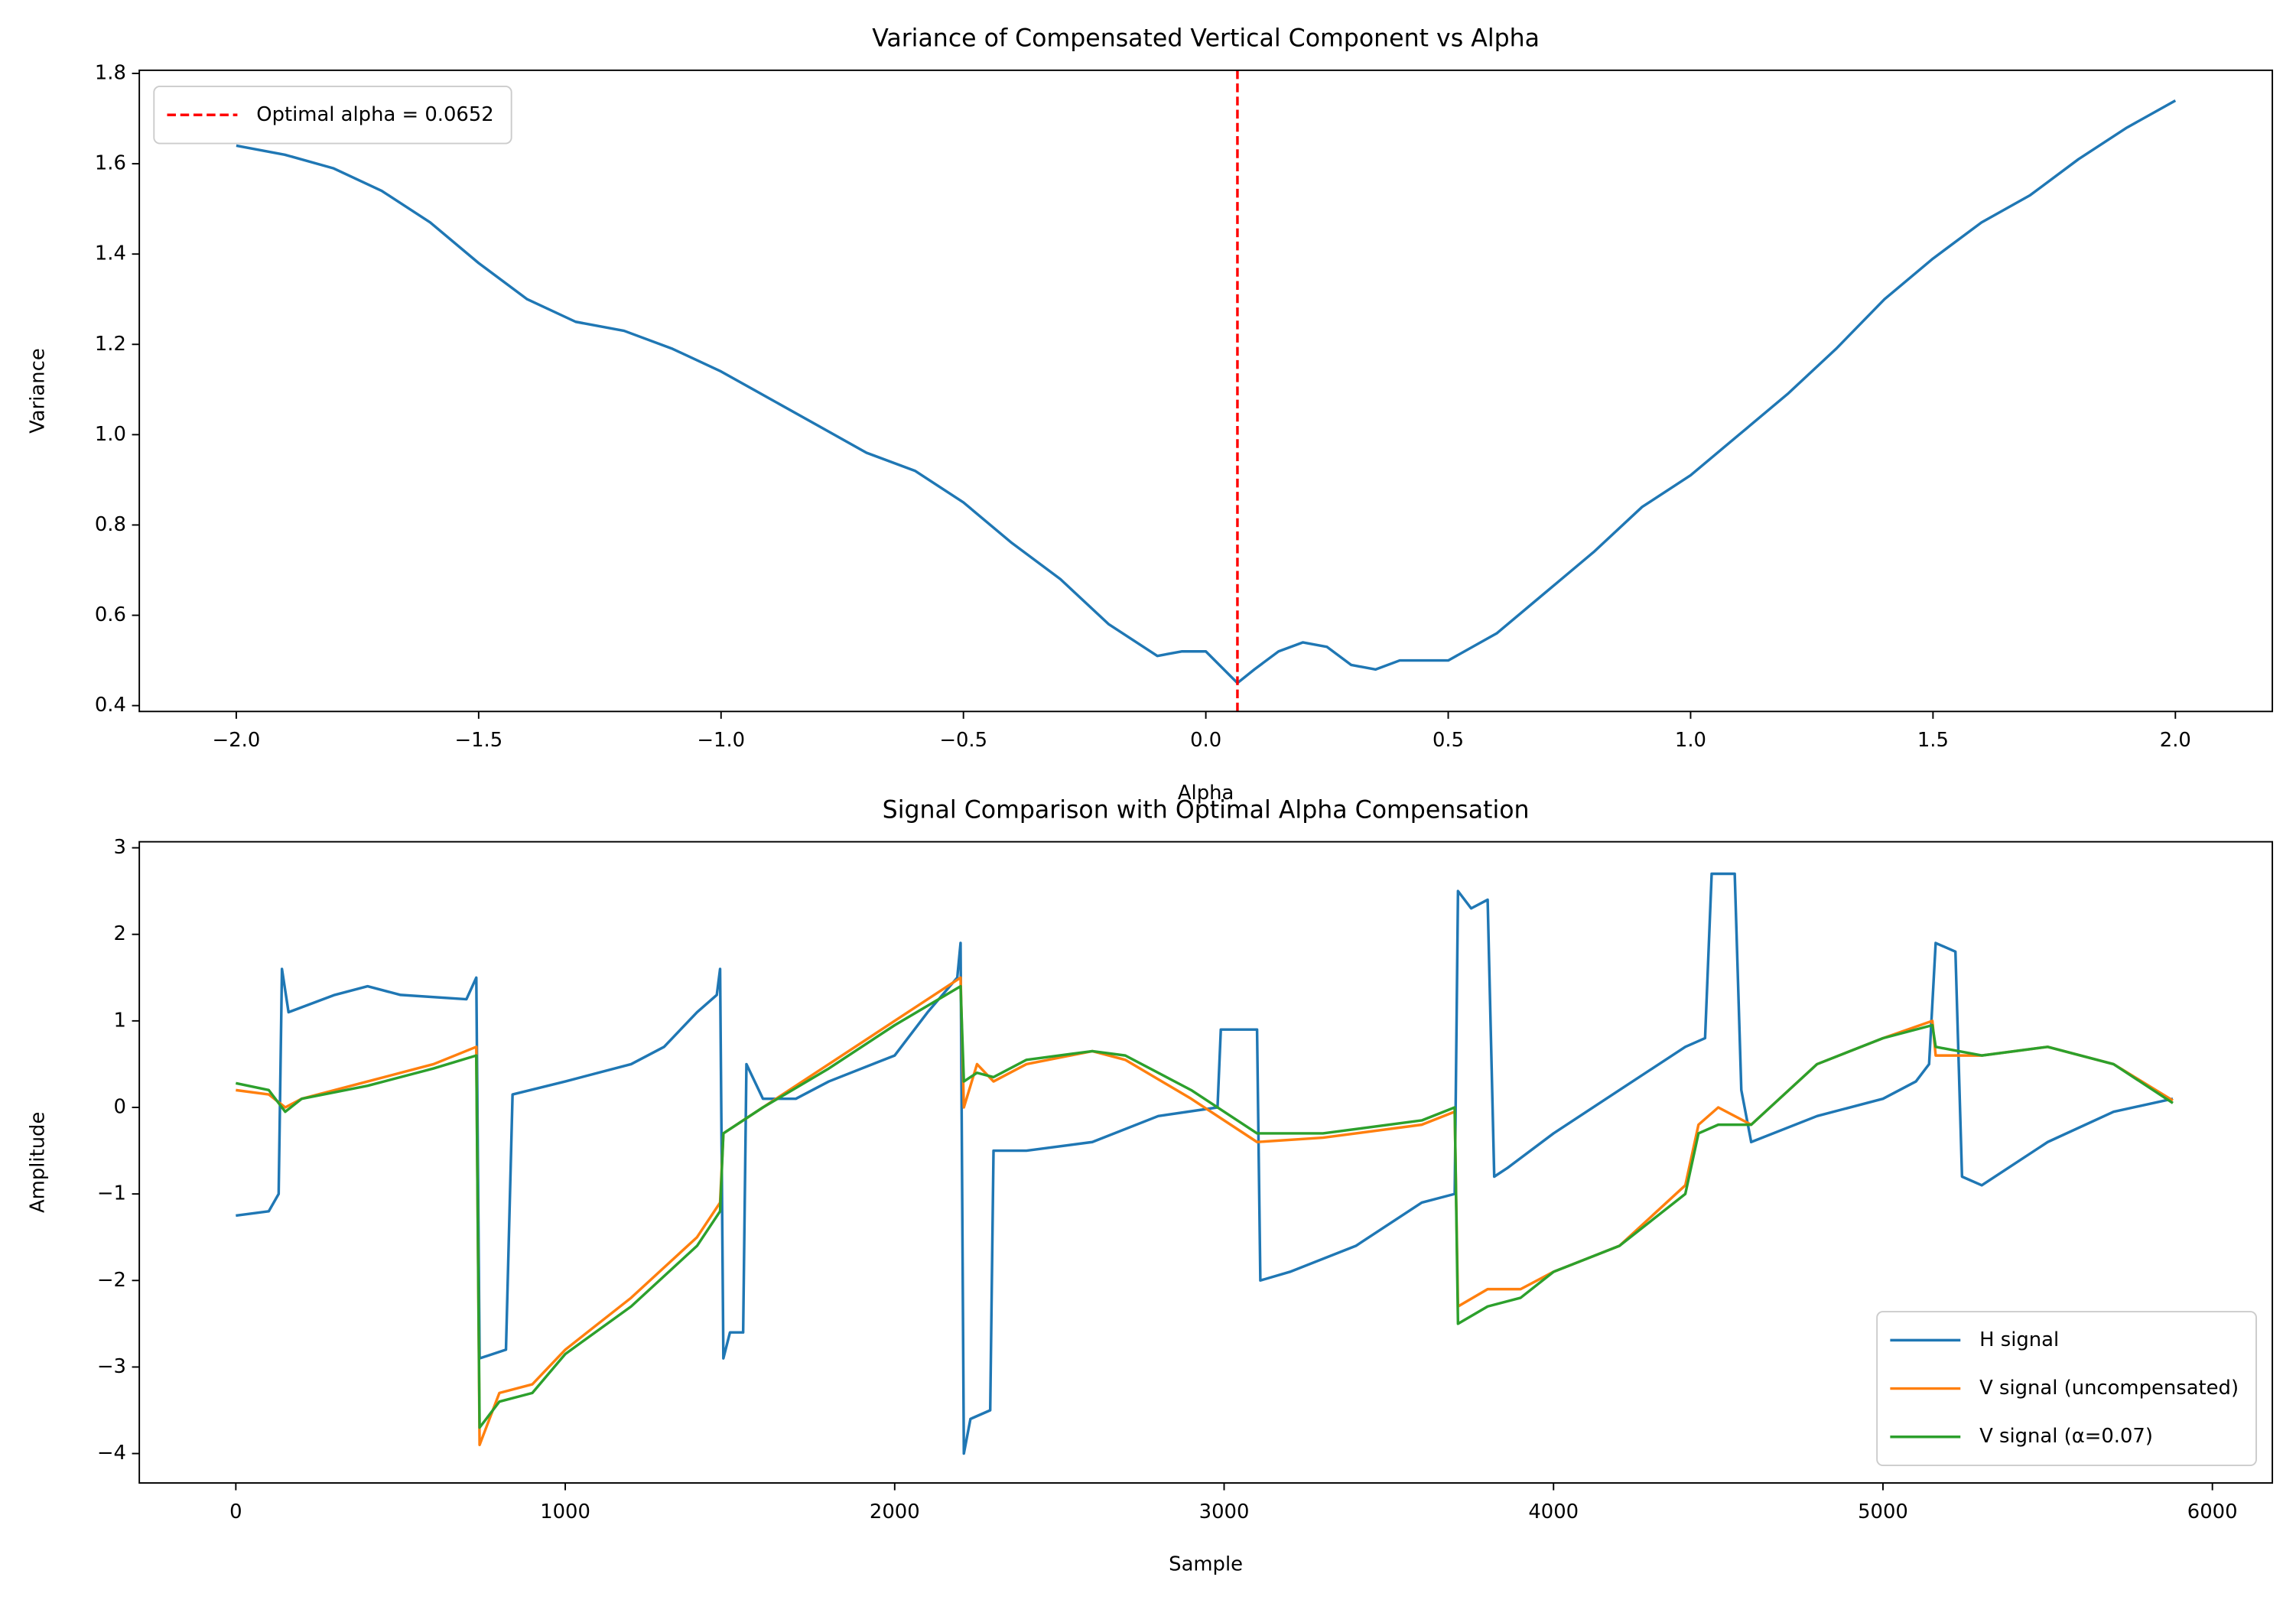  Describe the element at coordinates (119, 1106) in the screenshot. I see `y-tick-label: 0` at that location.